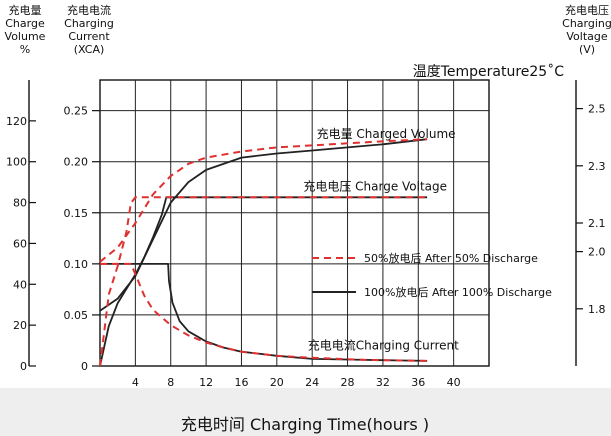 The height and width of the screenshot is (436, 611). What do you see at coordinates (488, 71) in the screenshot?
I see `temperature-annotation: 温度Temperature25˚C` at bounding box center [488, 71].